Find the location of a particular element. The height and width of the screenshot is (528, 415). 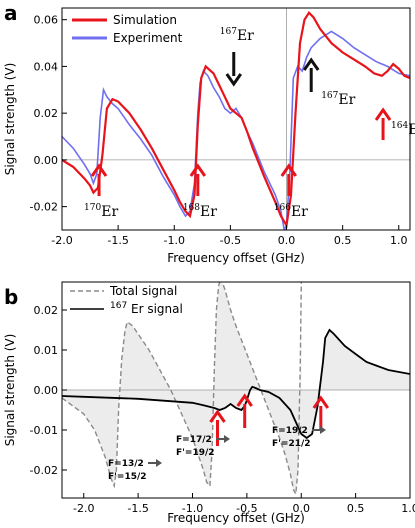

annotation-er167-3-arrow-head is located at coordinates (233, 80).